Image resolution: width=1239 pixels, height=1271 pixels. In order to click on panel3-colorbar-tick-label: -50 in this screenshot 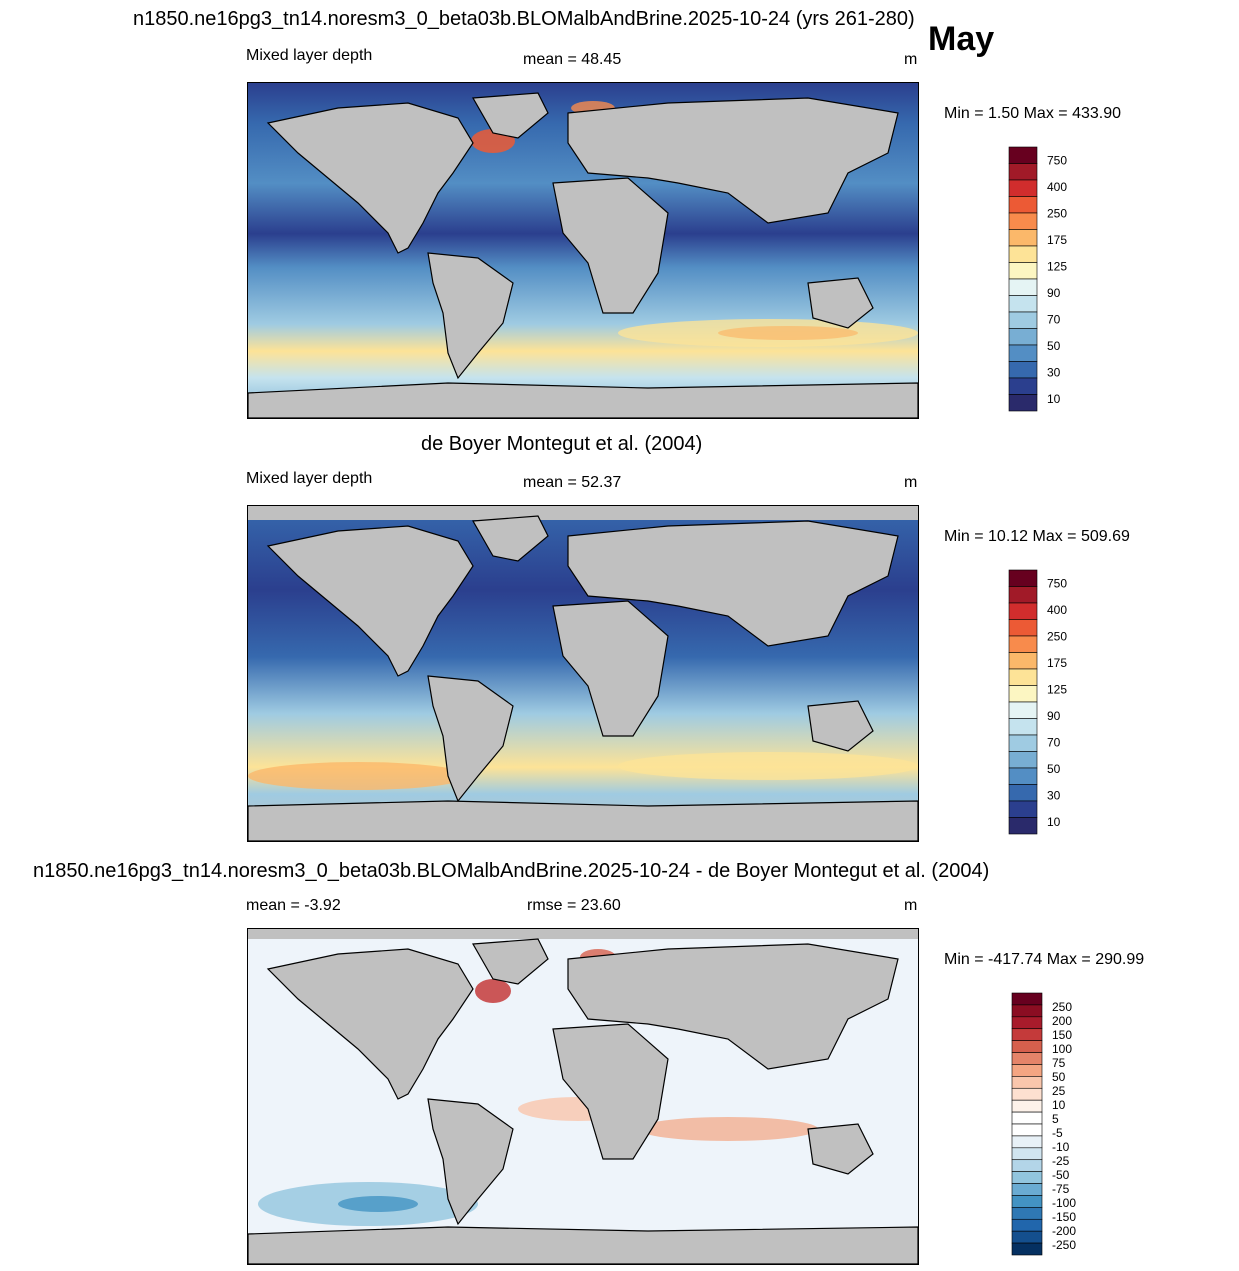, I will do `click(1061, 1175)`.